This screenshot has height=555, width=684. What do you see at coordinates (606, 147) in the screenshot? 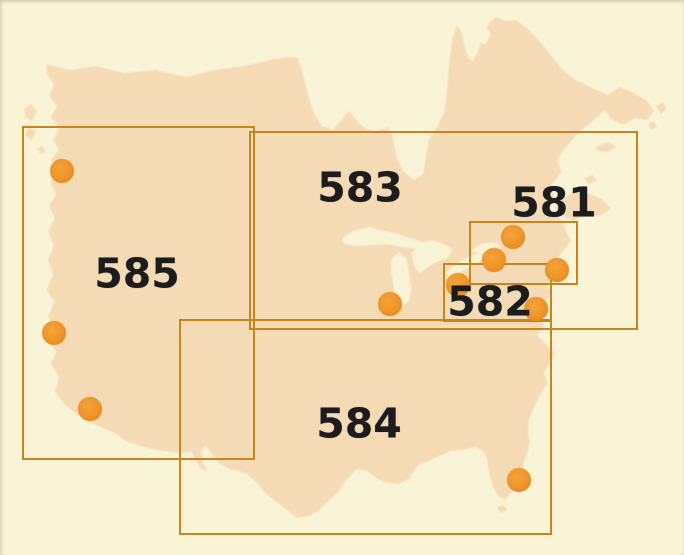
I see `anticosti-island` at bounding box center [606, 147].